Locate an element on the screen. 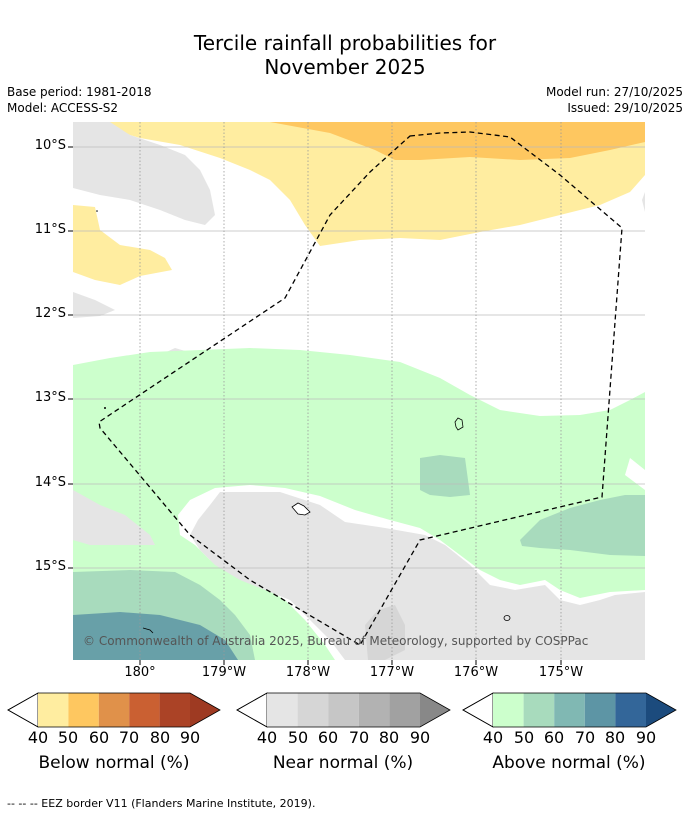  lat-label-10s: 10°S is located at coordinates (50, 145).